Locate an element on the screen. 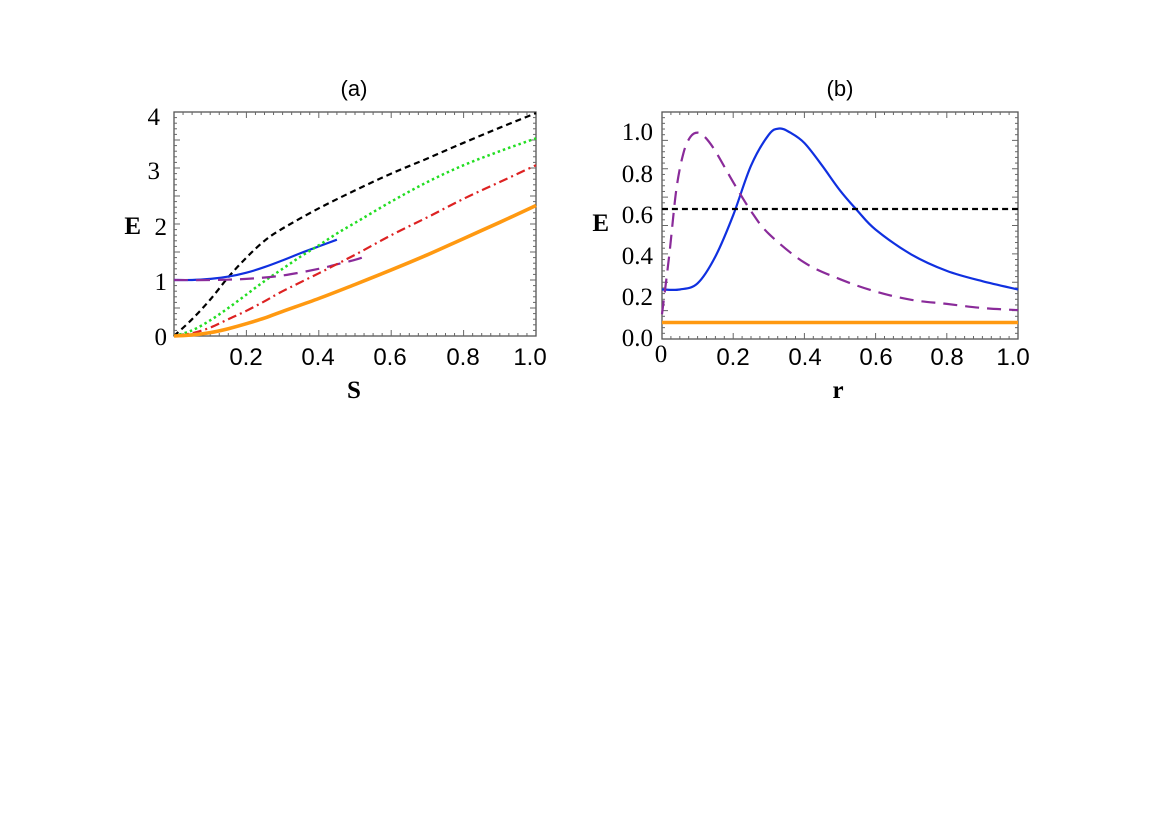  panel-a-ytick-label: 0 is located at coordinates (161, 337).